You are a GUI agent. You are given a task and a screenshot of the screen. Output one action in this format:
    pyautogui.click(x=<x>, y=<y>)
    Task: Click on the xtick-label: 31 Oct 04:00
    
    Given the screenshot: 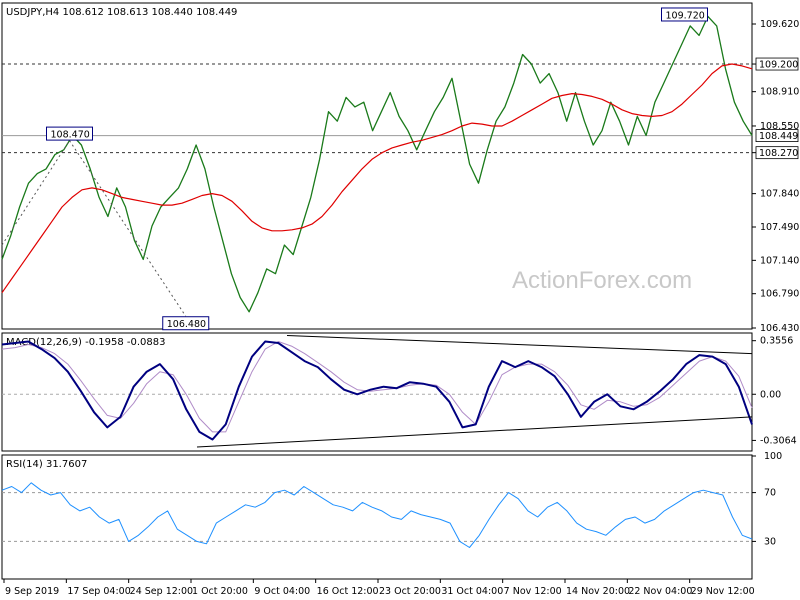 What is the action you would take?
    pyautogui.click(x=472, y=591)
    